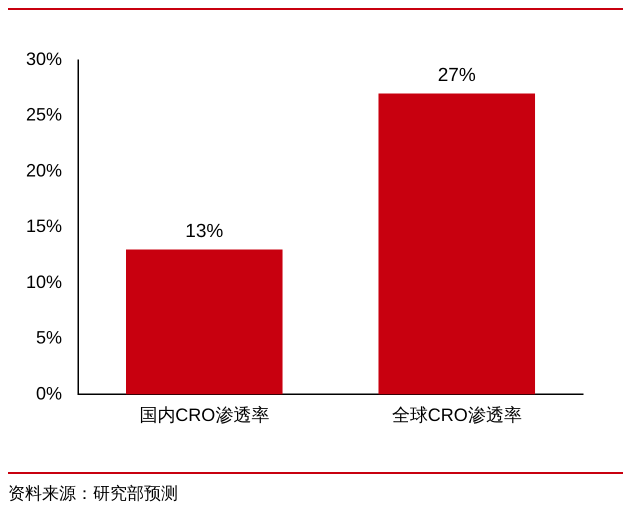 The height and width of the screenshot is (509, 631). I want to click on x-tick-label: 全球CRO渗透率, so click(457, 415).